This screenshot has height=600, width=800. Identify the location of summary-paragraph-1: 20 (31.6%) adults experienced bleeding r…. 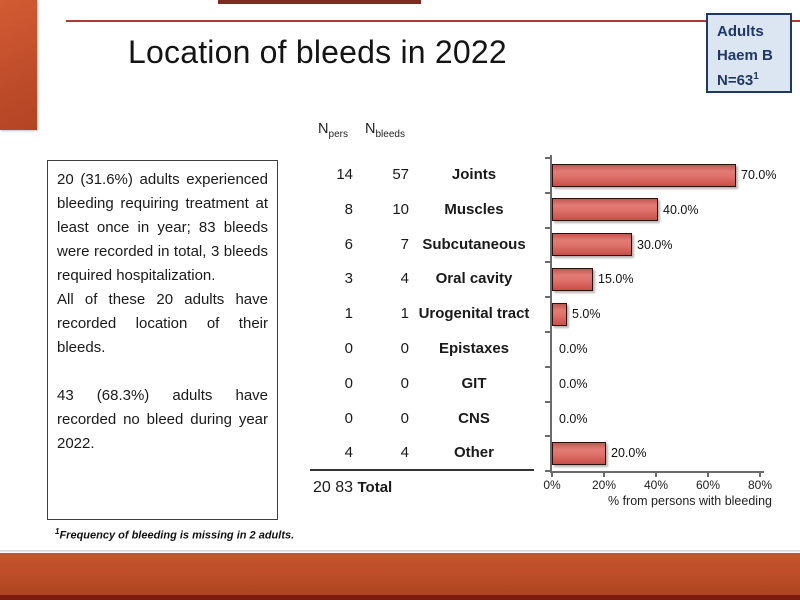
(162, 227).